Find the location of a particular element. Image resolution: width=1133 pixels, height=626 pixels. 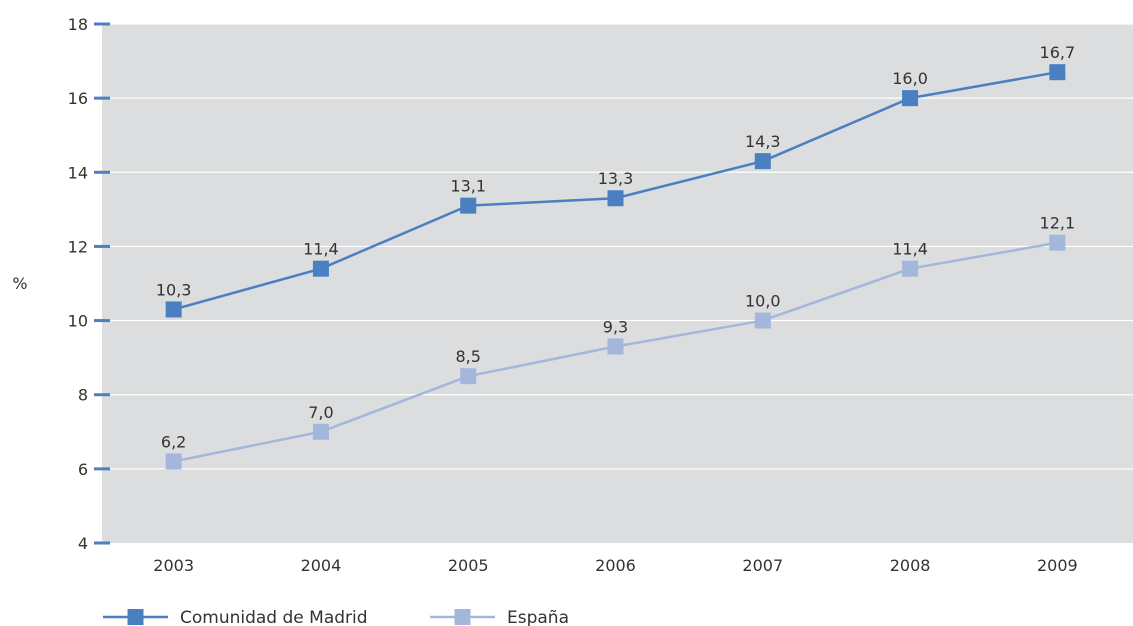

data-label: 16,7 is located at coordinates (1058, 52).